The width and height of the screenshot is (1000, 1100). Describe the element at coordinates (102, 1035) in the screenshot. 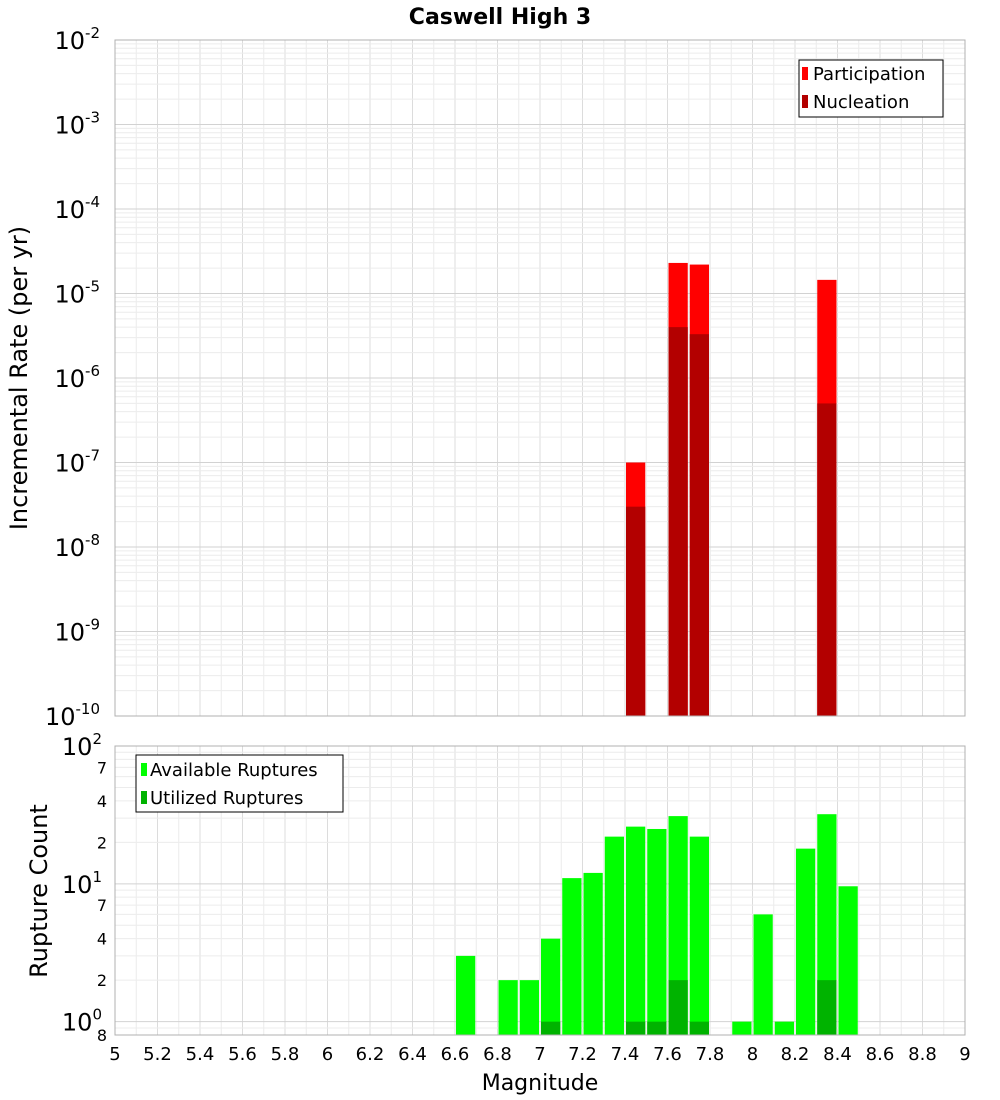

I see `bottom-y-minor-tick-label: 8` at that location.